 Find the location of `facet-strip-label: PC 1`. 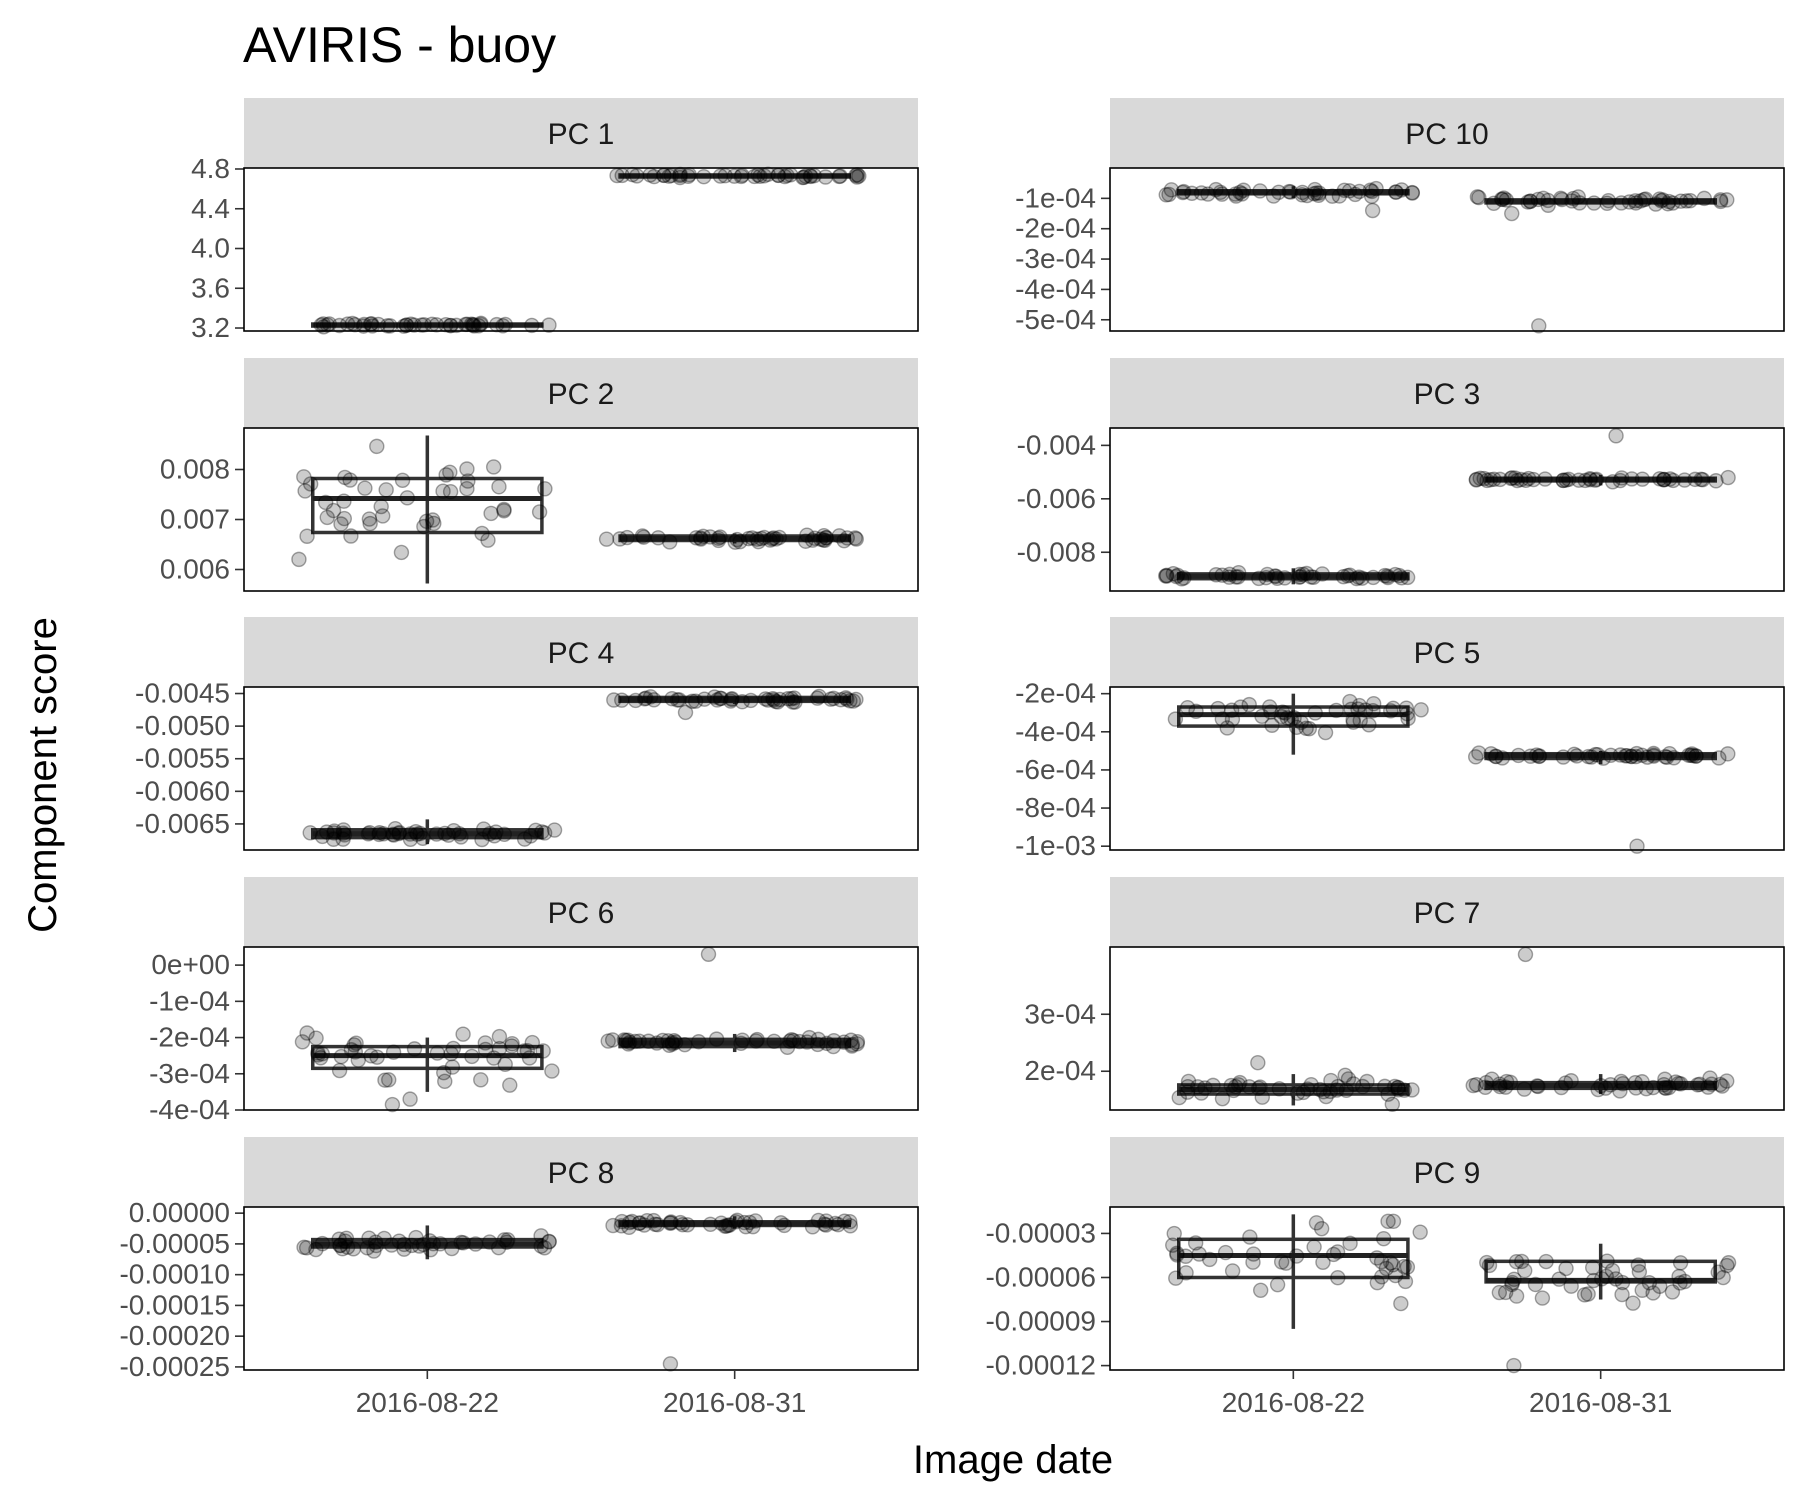

facet-strip-label: PC 1 is located at coordinates (581, 134).